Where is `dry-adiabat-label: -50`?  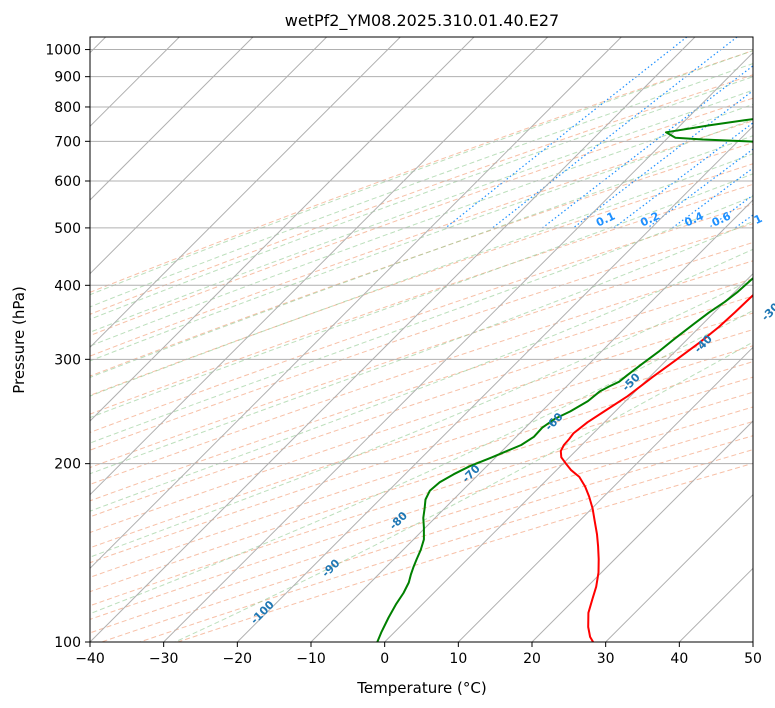
dry-adiabat-label: -50 is located at coordinates (631, 381).